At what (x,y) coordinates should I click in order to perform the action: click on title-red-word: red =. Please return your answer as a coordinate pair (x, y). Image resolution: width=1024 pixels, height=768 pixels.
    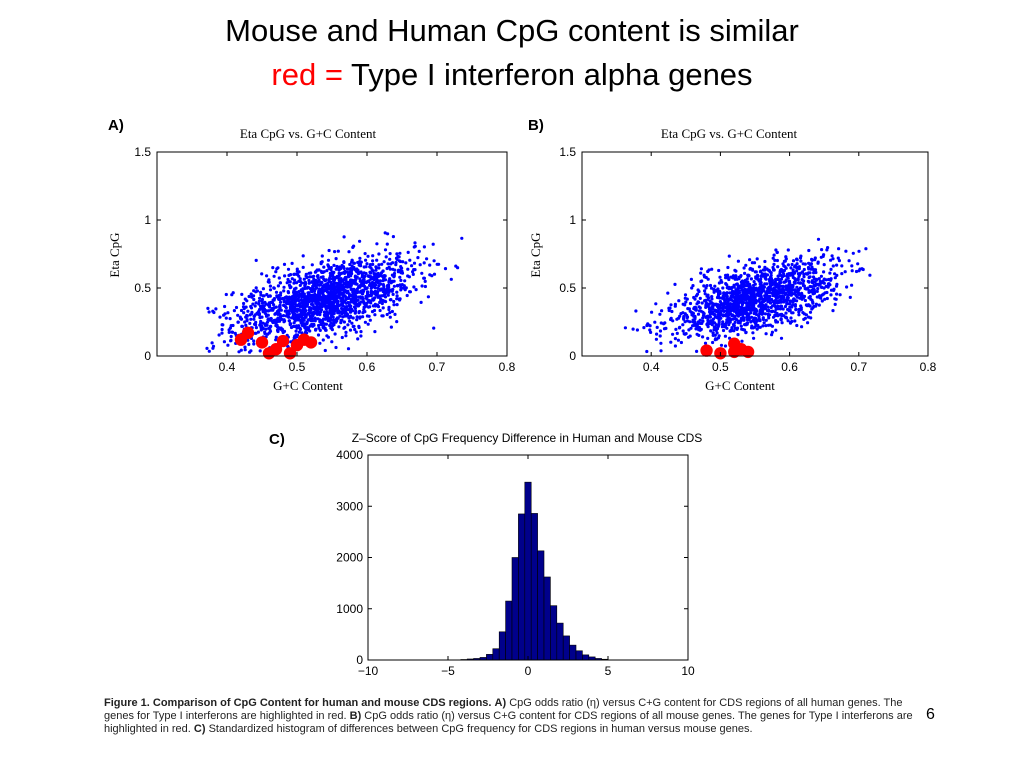
    Looking at the image, I should click on (307, 74).